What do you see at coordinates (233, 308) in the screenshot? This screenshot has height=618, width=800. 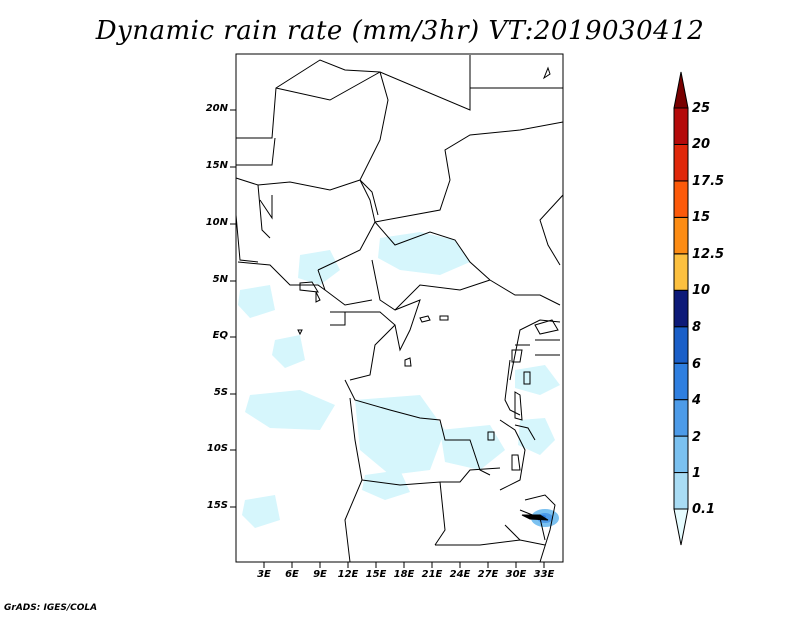 I see `lat-ticks` at bounding box center [233, 308].